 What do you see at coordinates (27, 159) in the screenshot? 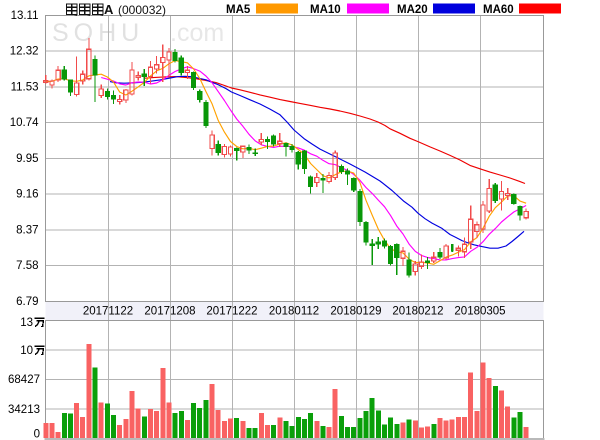
I see `svg-text: 9.95` at bounding box center [27, 159].